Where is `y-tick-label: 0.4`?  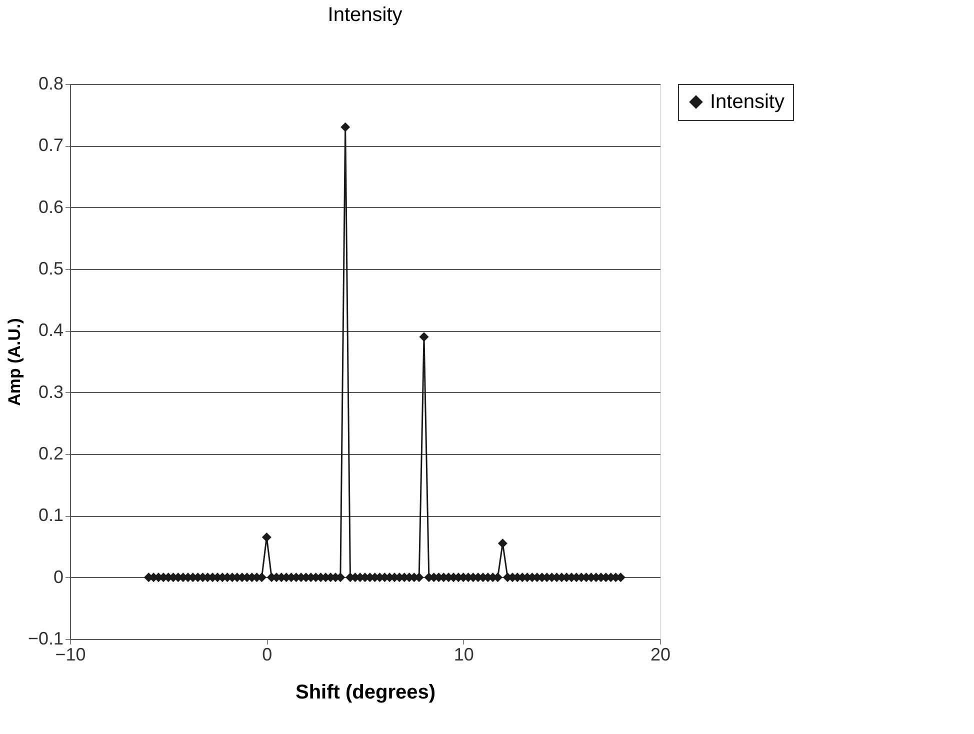 y-tick-label: 0.4 is located at coordinates (51, 330).